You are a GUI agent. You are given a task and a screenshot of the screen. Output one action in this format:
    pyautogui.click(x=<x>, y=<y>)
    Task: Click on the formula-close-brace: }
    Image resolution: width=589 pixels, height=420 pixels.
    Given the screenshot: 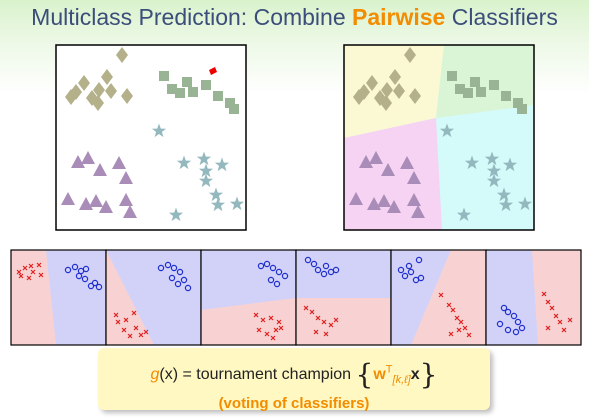 What is the action you would take?
    pyautogui.click(x=428, y=374)
    